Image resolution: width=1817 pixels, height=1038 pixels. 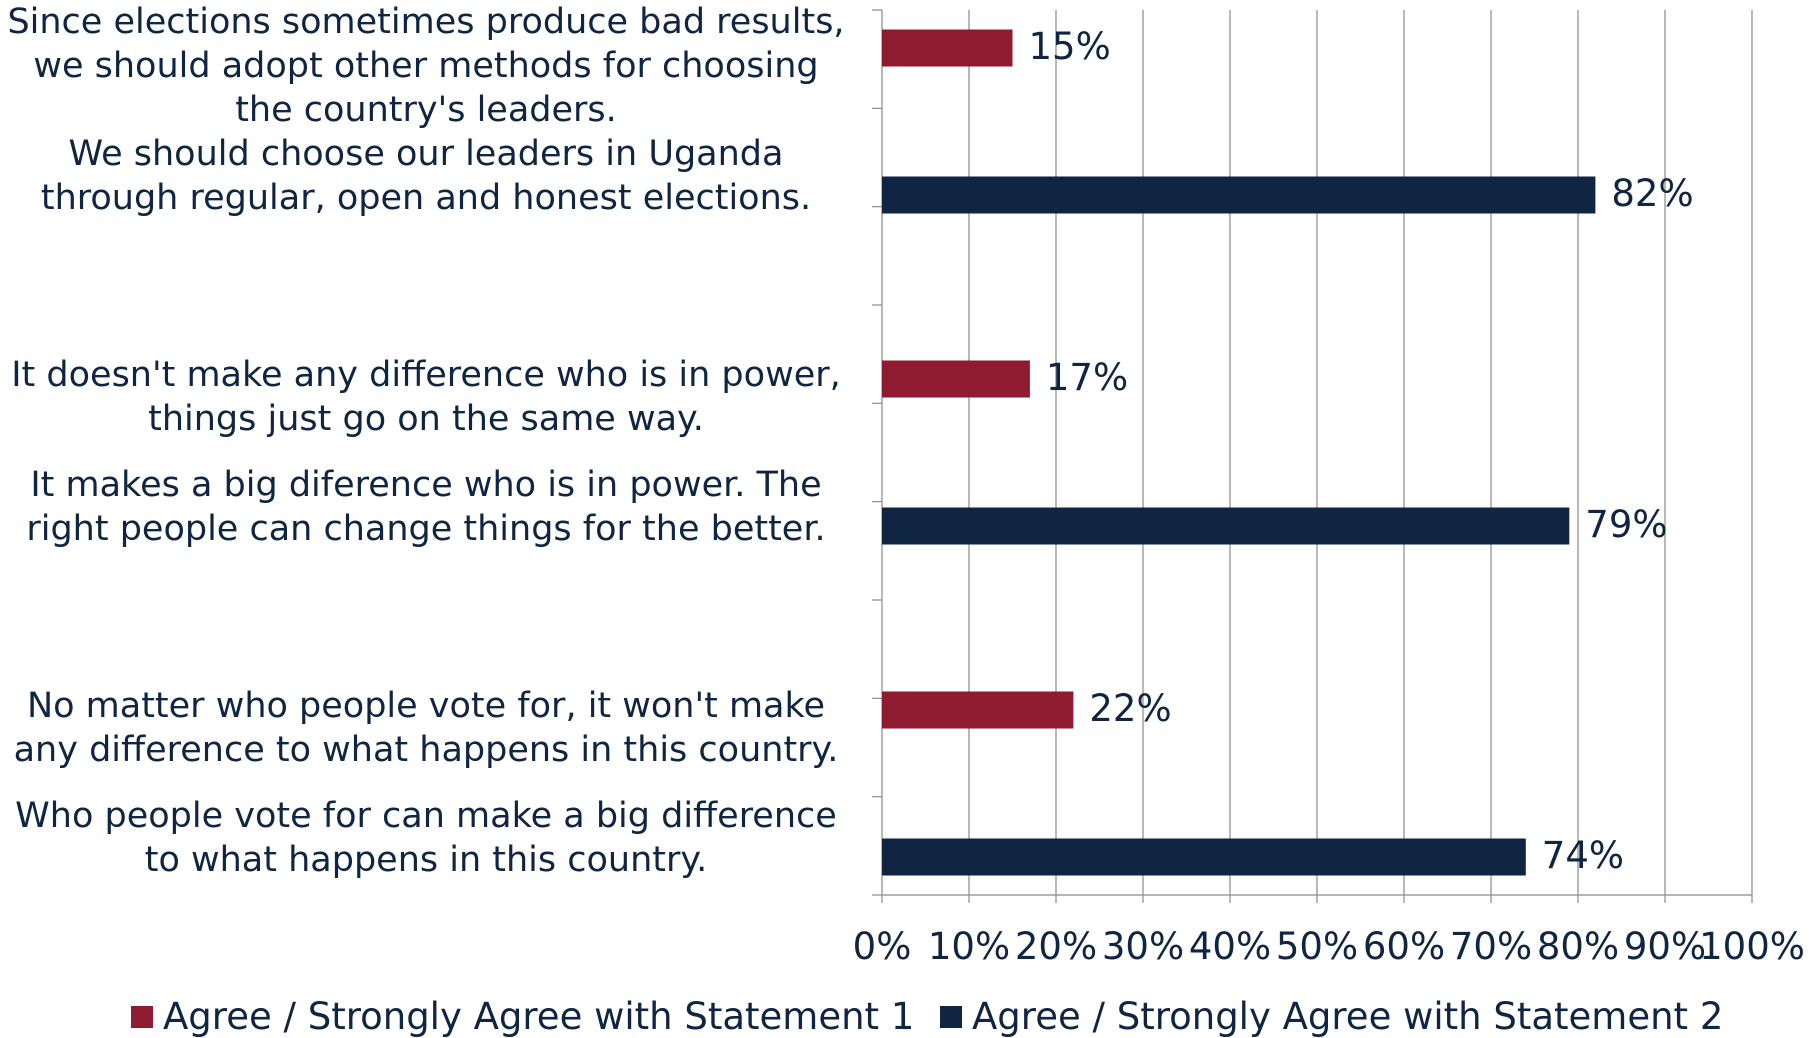 What do you see at coordinates (969, 946) in the screenshot?
I see `x-tick-label: 10%` at bounding box center [969, 946].